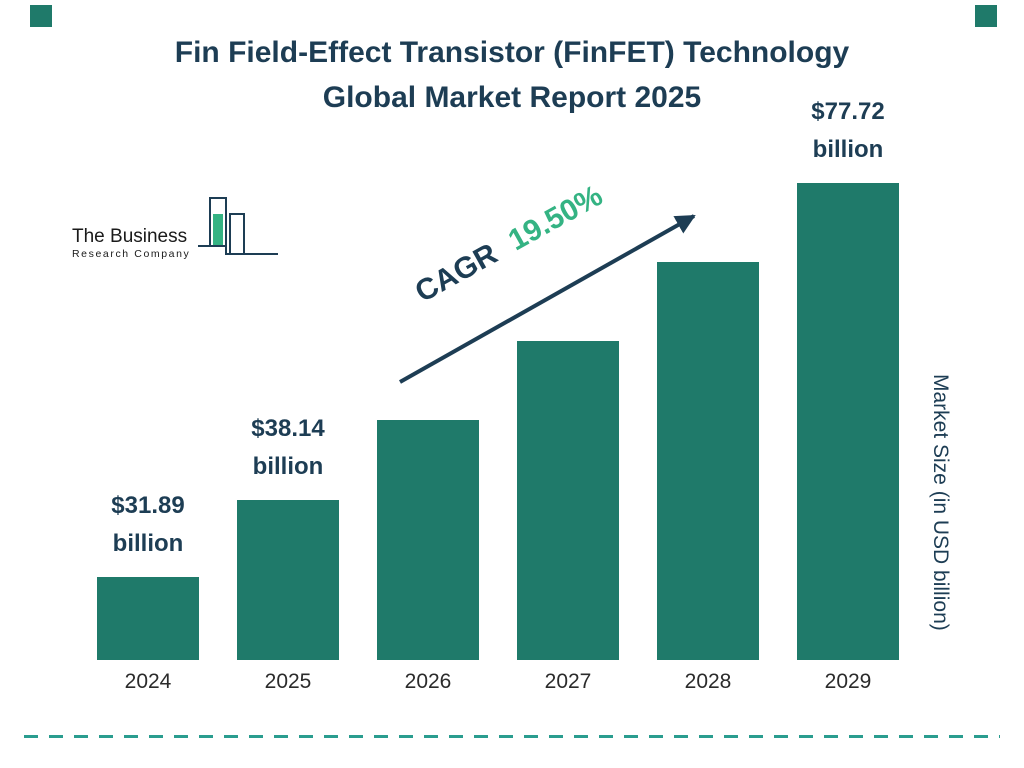 This screenshot has width=1024, height=768. What do you see at coordinates (512, 97) in the screenshot?
I see `chart-title-line2: Global Market Report 2025` at bounding box center [512, 97].